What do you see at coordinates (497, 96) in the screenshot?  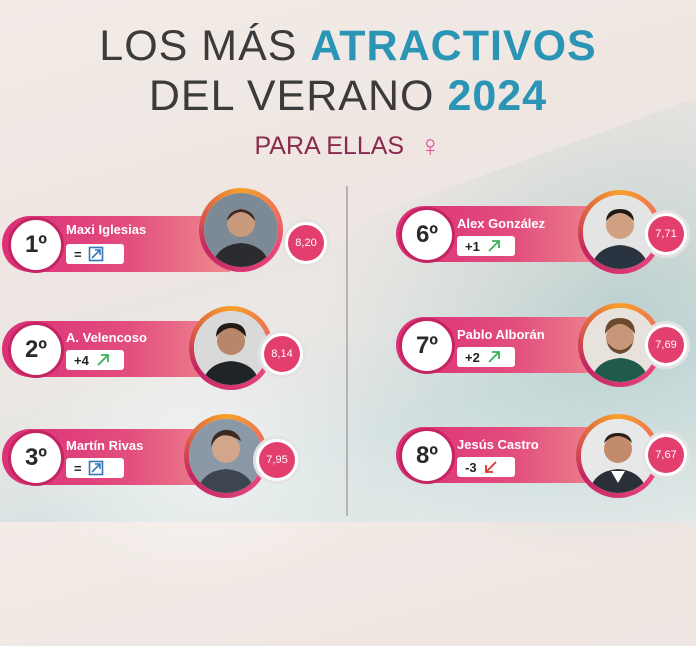 I see `title-line-2-accent: 2024` at bounding box center [497, 96].